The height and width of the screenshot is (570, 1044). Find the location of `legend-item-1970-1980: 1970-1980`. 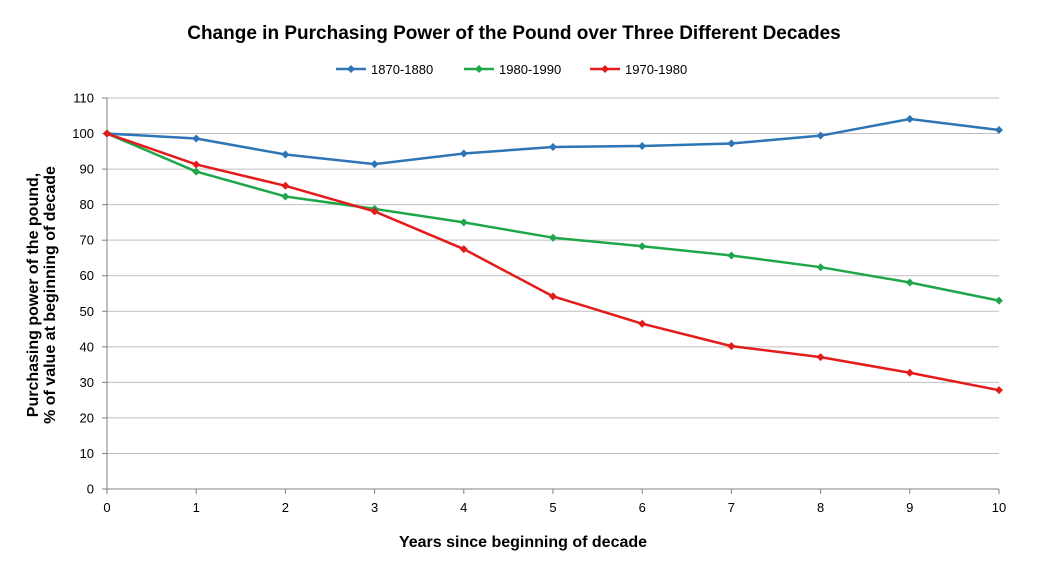

legend-item-1970-1980: 1970-1980 is located at coordinates (638, 69).